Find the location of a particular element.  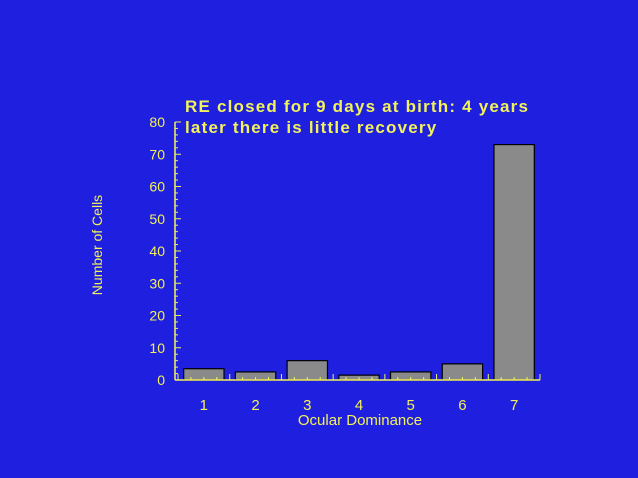

y-tick-label: 50 is located at coordinates (157, 219).